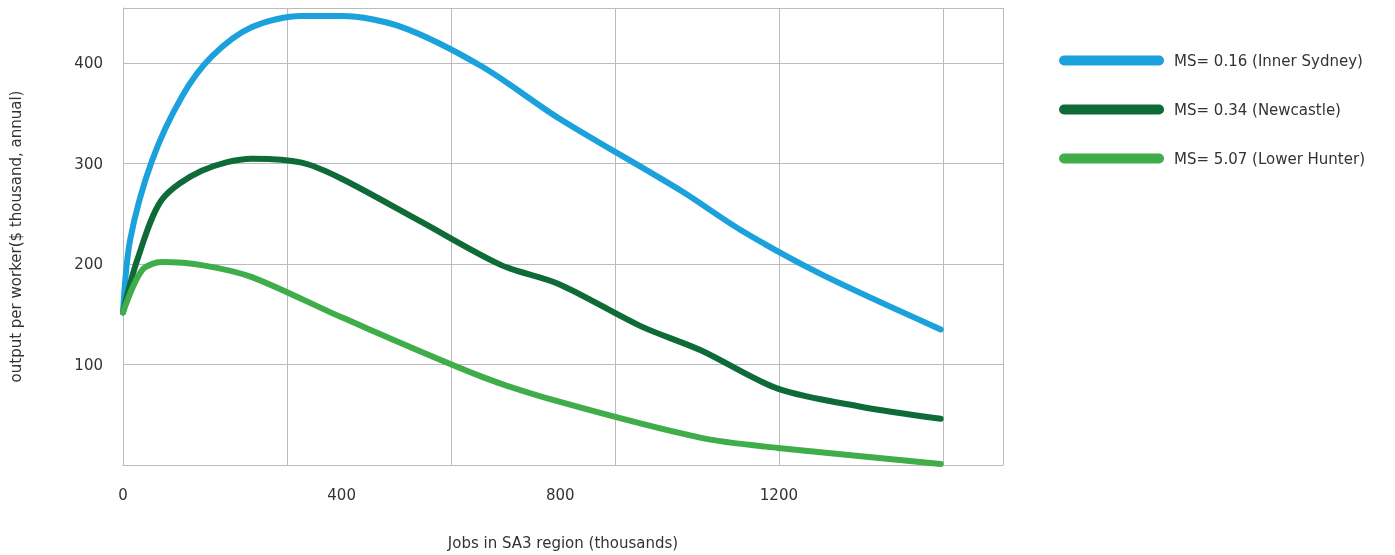  Describe the element at coordinates (341, 494) in the screenshot. I see `x-tick-label: 400` at that location.